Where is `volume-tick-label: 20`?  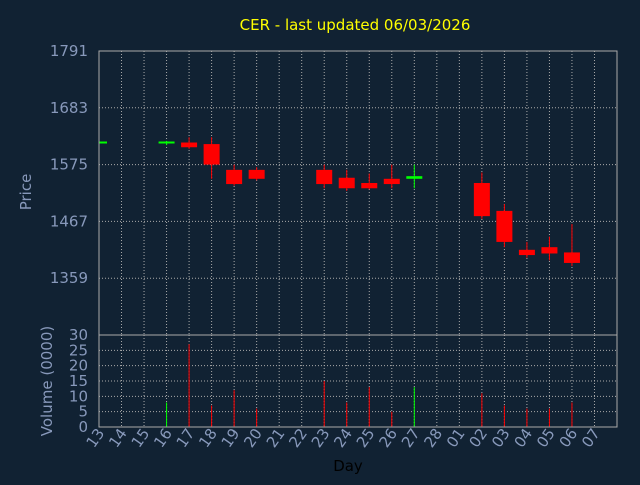
volume-tick-label: 20 is located at coordinates (78, 366).